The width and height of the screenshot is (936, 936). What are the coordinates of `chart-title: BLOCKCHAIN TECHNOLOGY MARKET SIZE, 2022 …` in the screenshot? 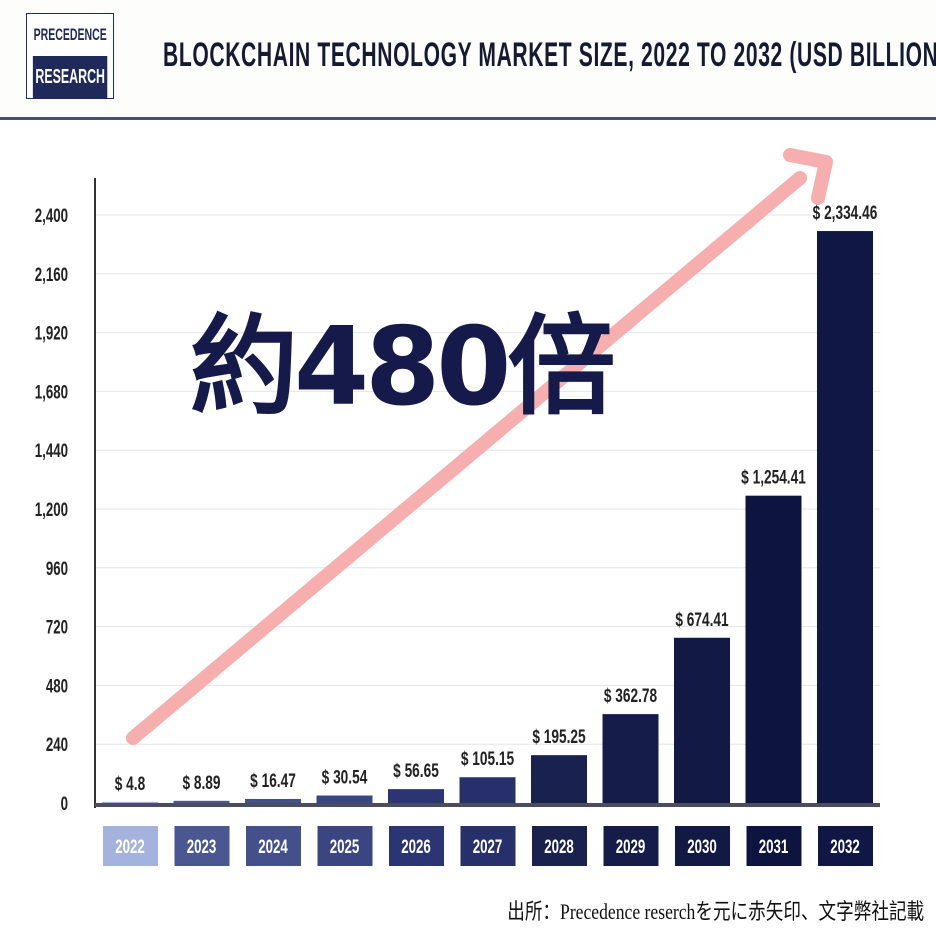 It's located at (549, 55).